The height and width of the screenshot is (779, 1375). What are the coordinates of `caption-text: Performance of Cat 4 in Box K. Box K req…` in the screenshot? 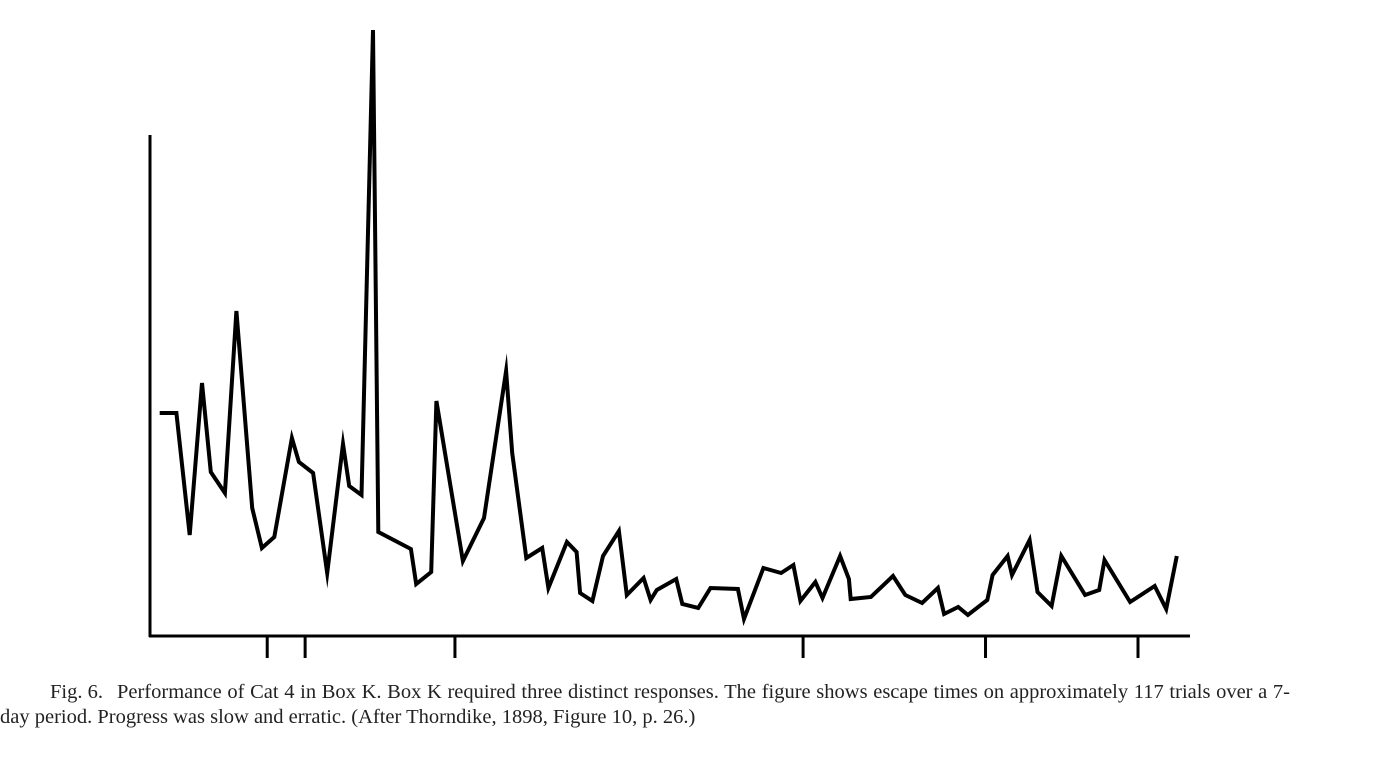 It's located at (645, 704).